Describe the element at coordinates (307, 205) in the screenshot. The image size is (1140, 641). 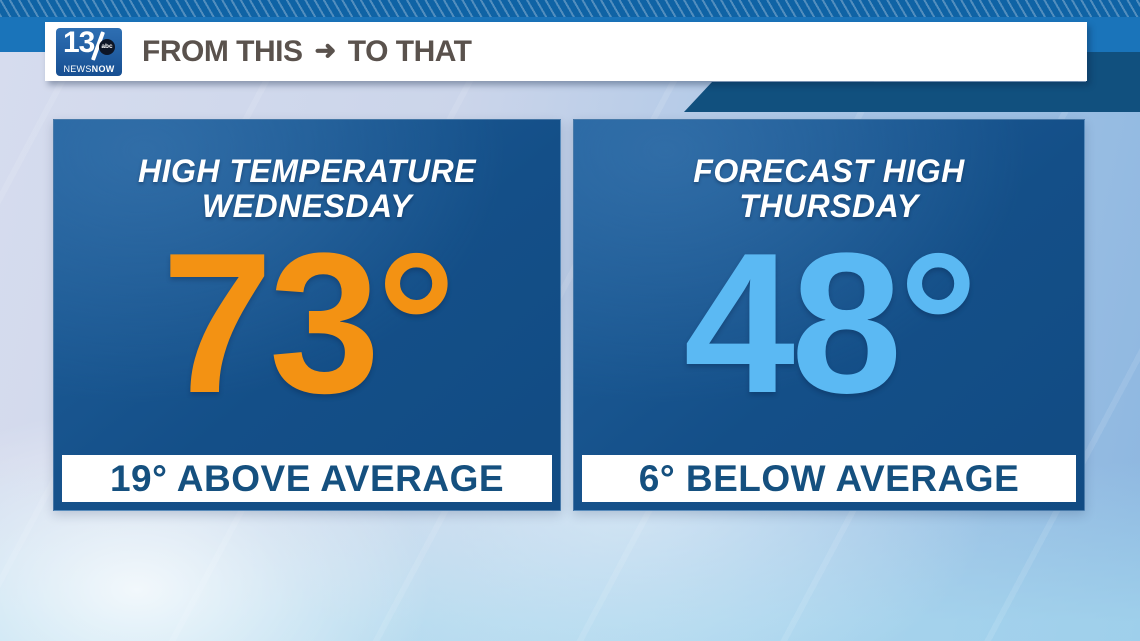
I see `panel-wednesday-title-line2: WEDNESDAY` at that location.